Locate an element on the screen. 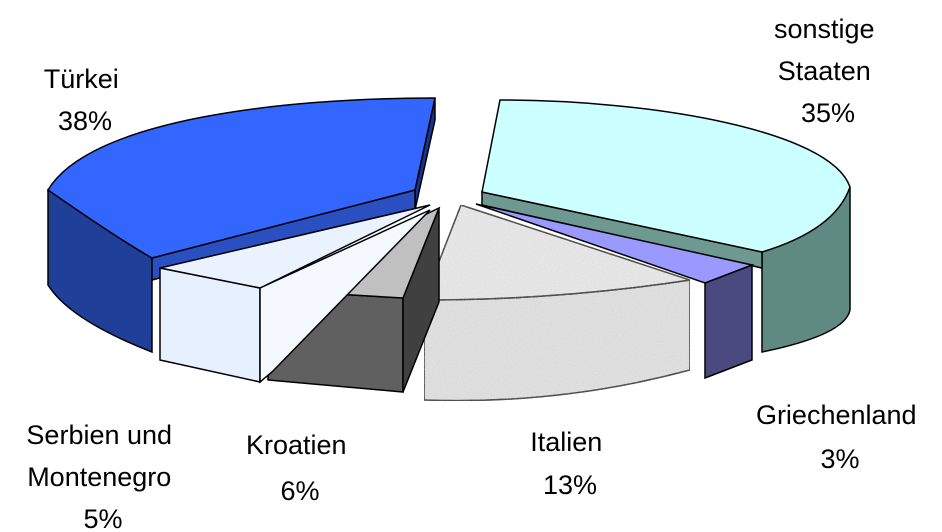  slice-italien-top is located at coordinates (556, 252).